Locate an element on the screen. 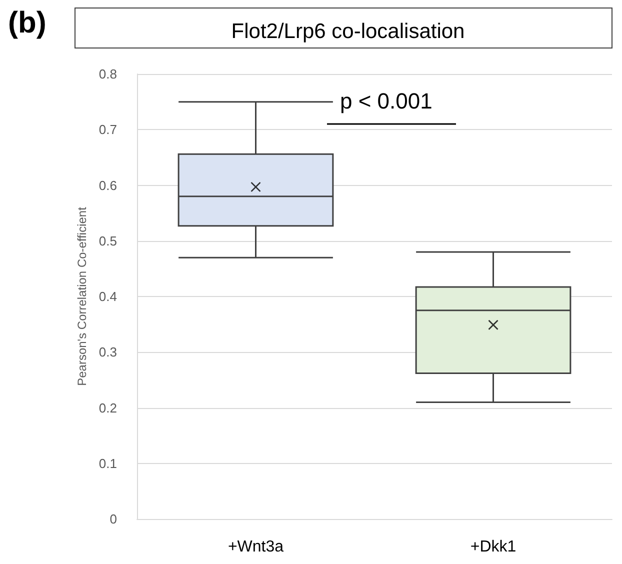 This screenshot has height=564, width=622. y-tick-label: 0.2 is located at coordinates (107, 408).